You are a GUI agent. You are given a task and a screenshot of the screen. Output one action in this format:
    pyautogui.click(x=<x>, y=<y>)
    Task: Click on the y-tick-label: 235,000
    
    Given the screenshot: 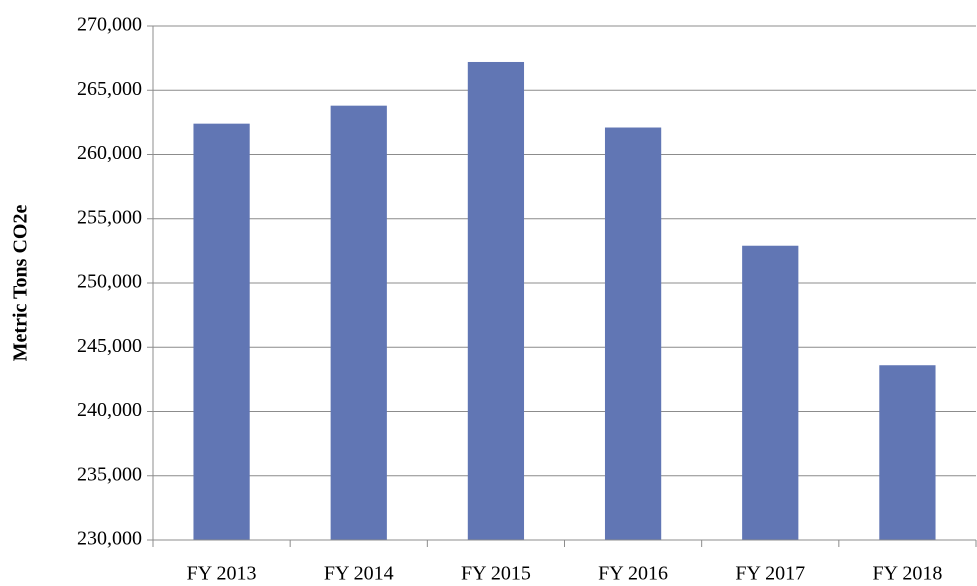 What is the action you would take?
    pyautogui.click(x=109, y=474)
    